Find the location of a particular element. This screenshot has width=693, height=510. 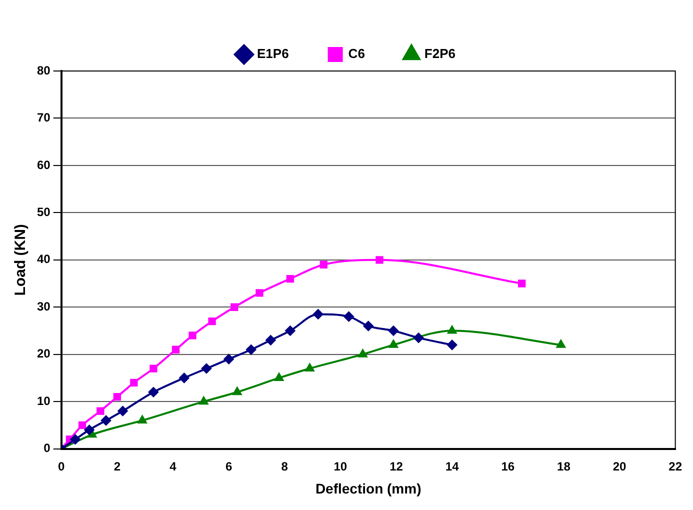

y-tick-label: 40 is located at coordinates (43, 259).